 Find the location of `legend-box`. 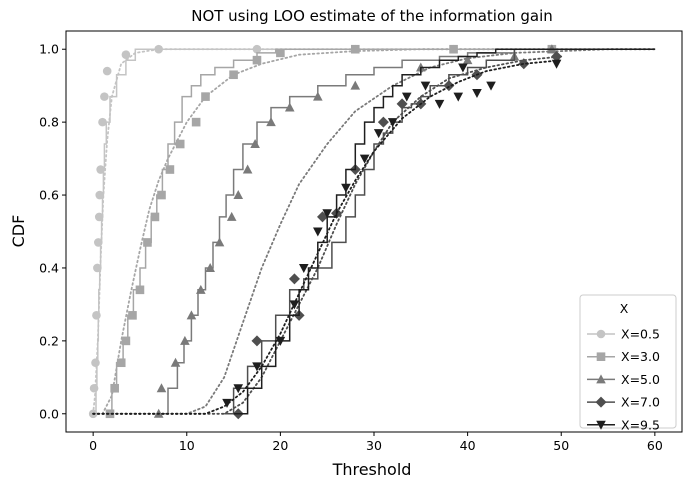

legend-box is located at coordinates (628, 361).